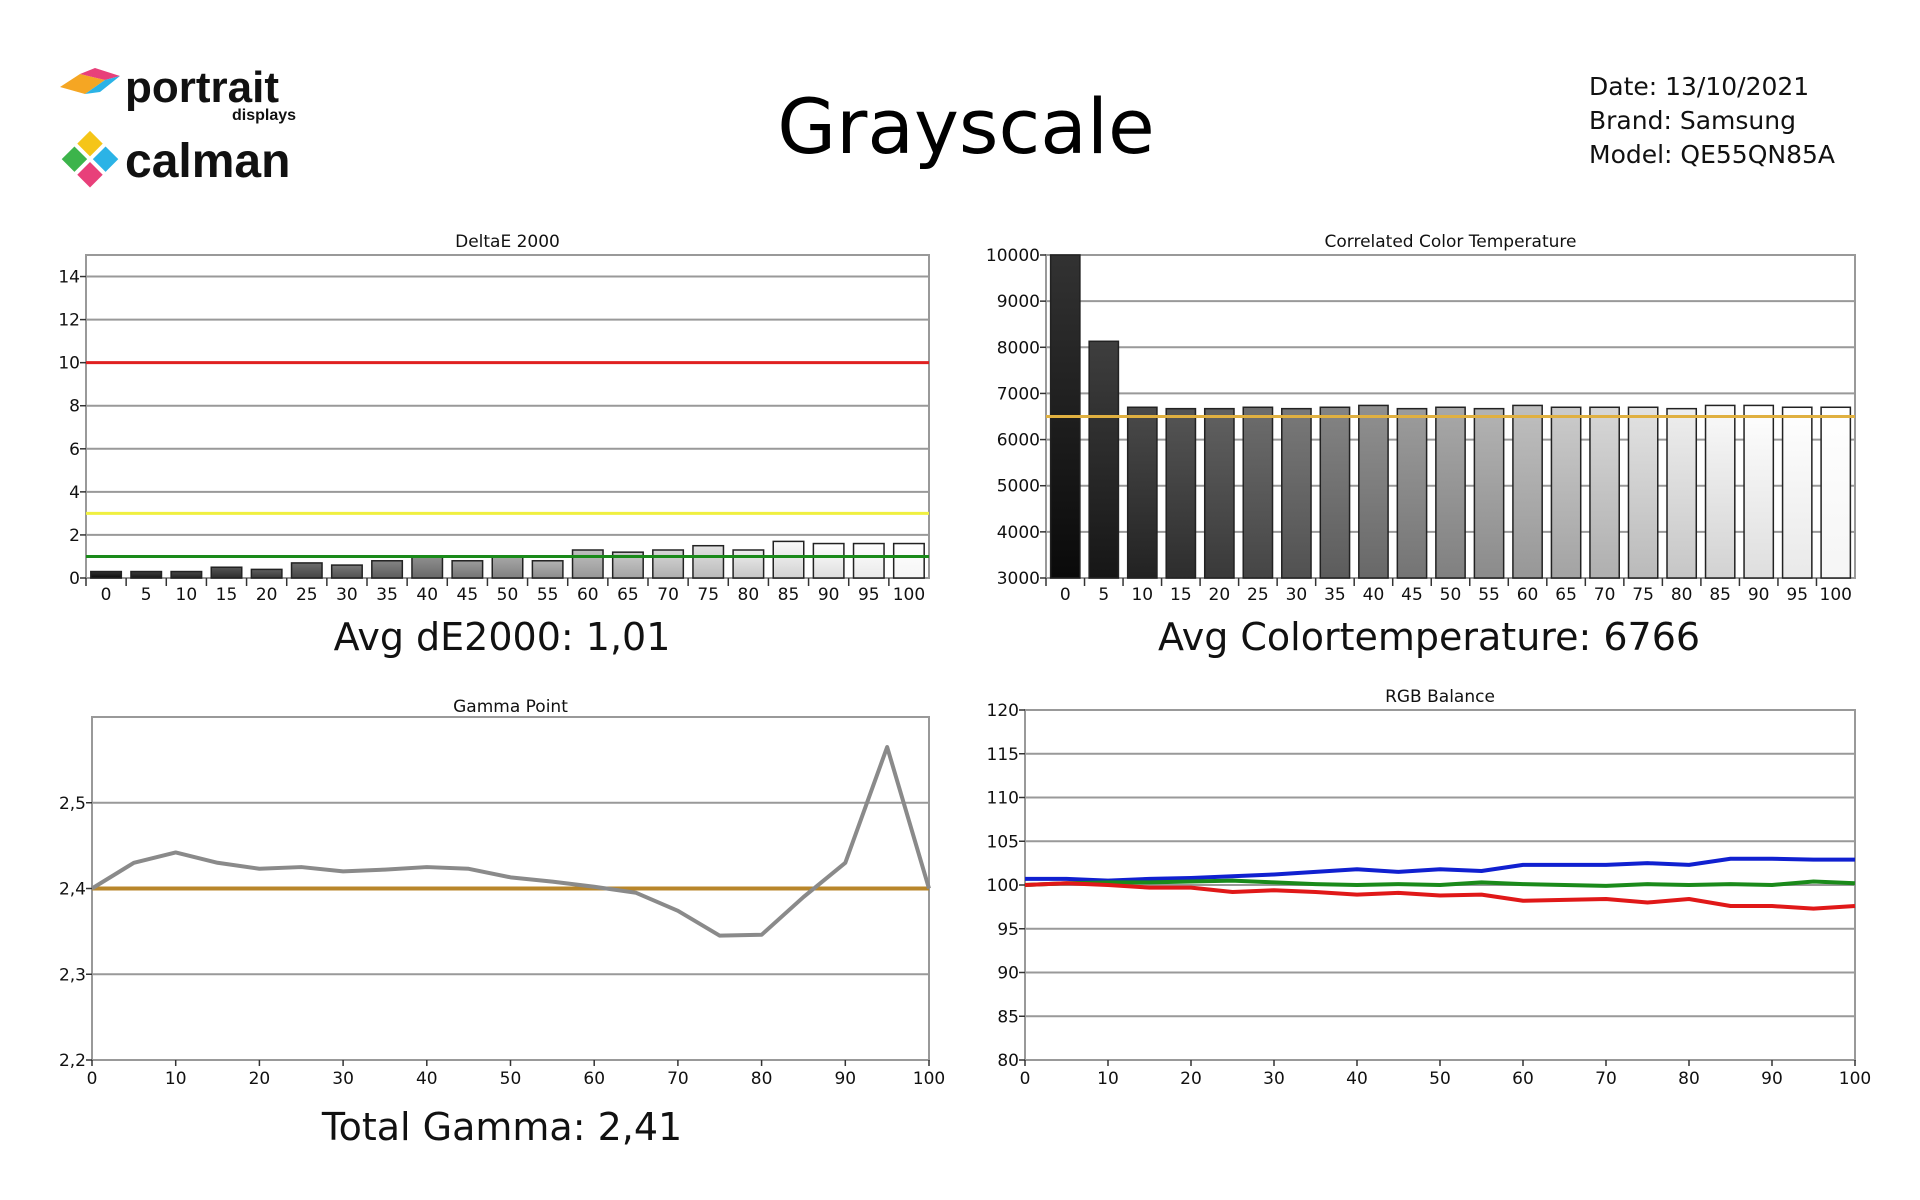  Describe the element at coordinates (267, 595) in the screenshot. I see `deltae-xtick-label: 20` at that location.